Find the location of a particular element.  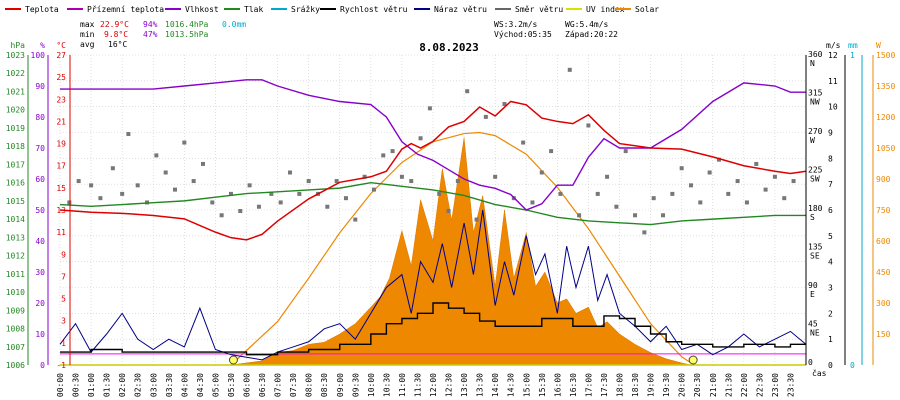

axis-percent-tick: 80 is located at coordinates (40, 117).